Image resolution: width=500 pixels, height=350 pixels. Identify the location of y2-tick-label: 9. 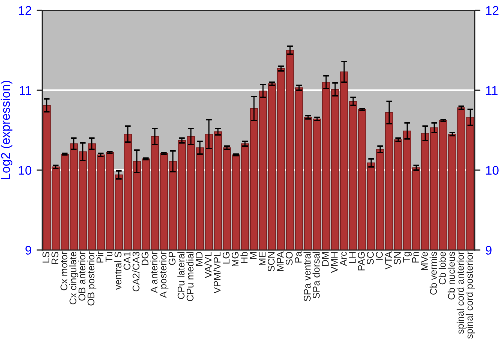
(489, 250).